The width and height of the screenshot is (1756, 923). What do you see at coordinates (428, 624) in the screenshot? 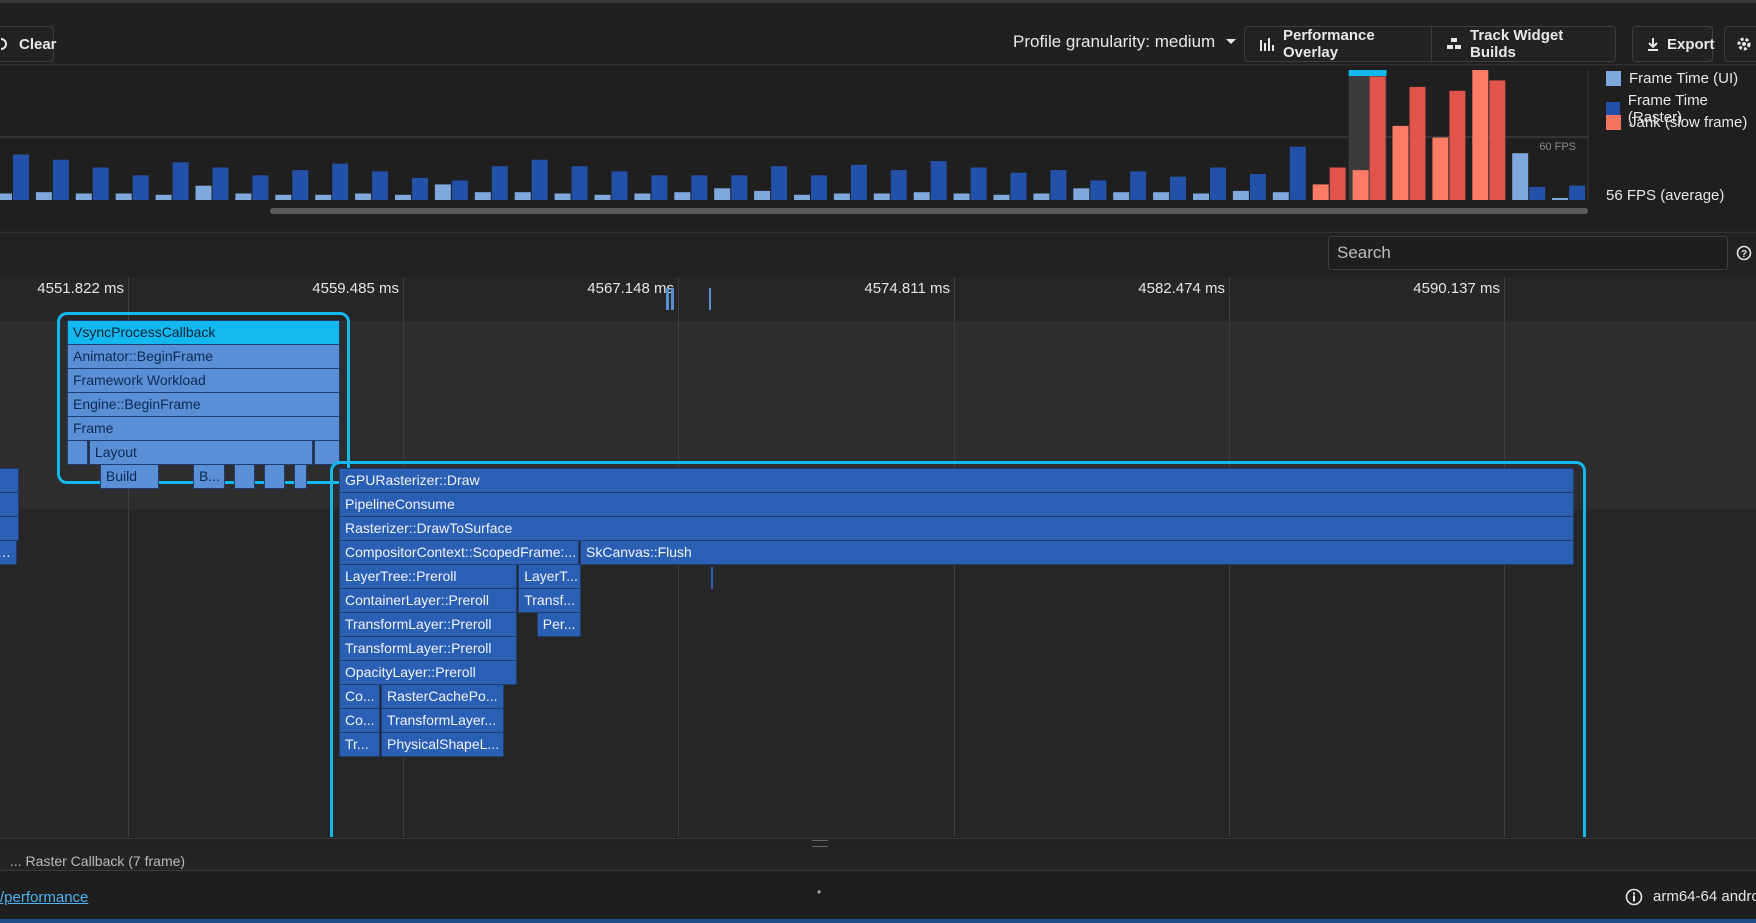
I see `timeline-event: TransformLayer::Preroll` at bounding box center [428, 624].